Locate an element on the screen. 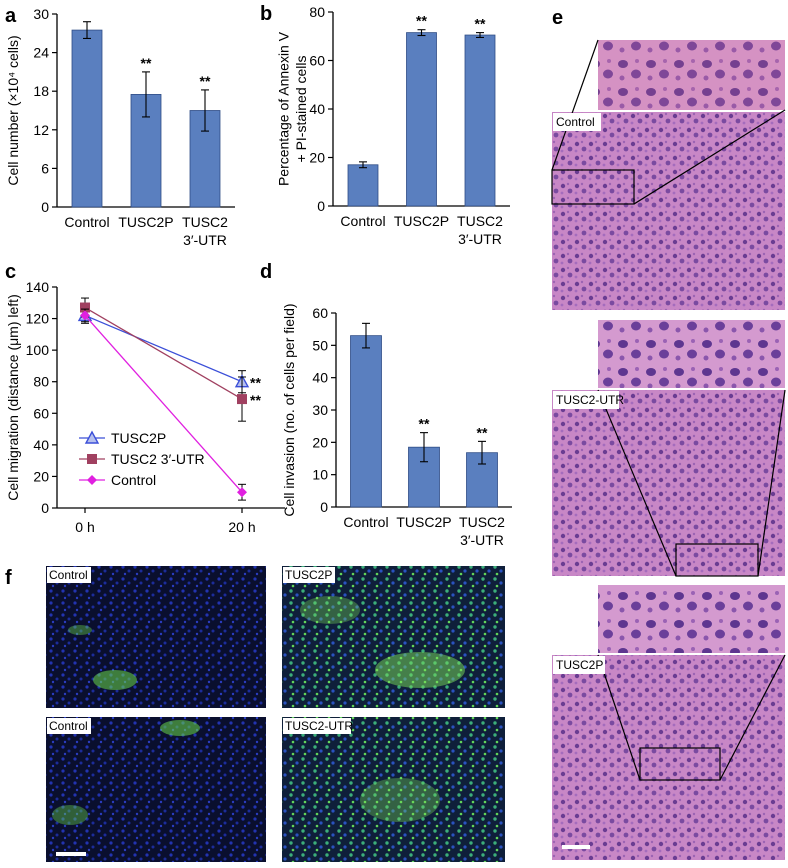 This screenshot has width=788, height=868. significance-series-0: ** is located at coordinates (255, 383).